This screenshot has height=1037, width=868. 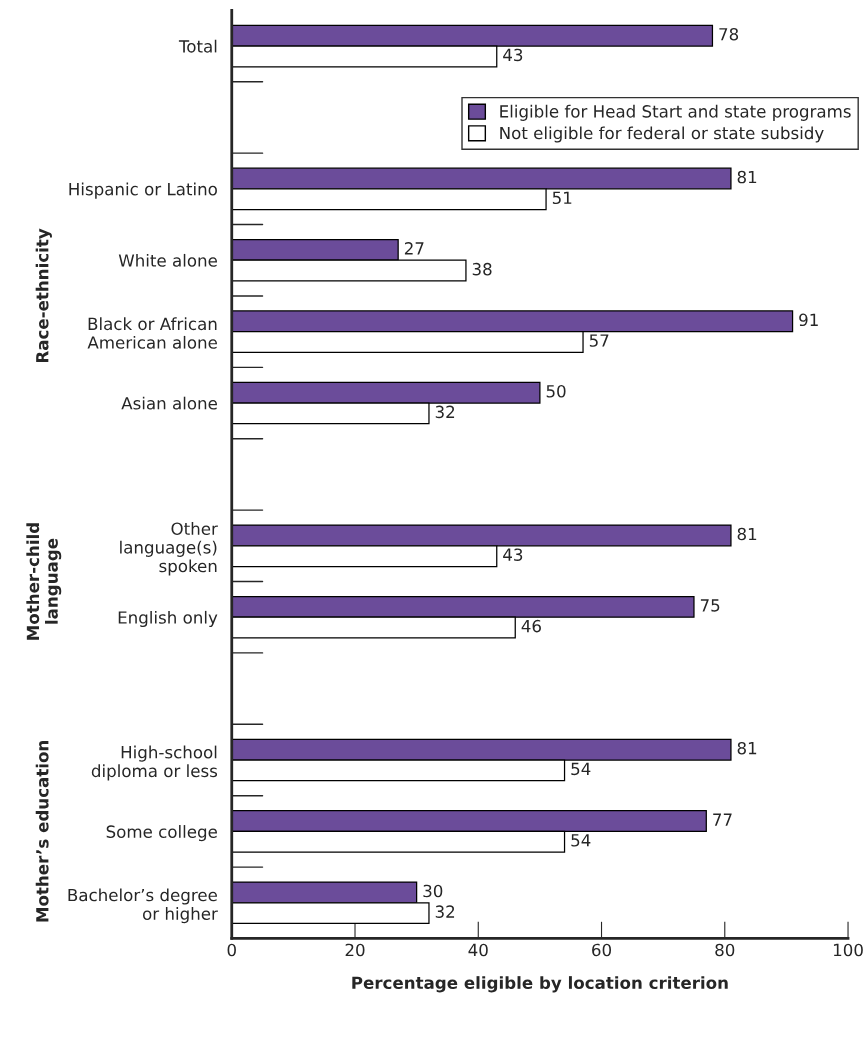 I want to click on data-label: 78, so click(x=729, y=34).